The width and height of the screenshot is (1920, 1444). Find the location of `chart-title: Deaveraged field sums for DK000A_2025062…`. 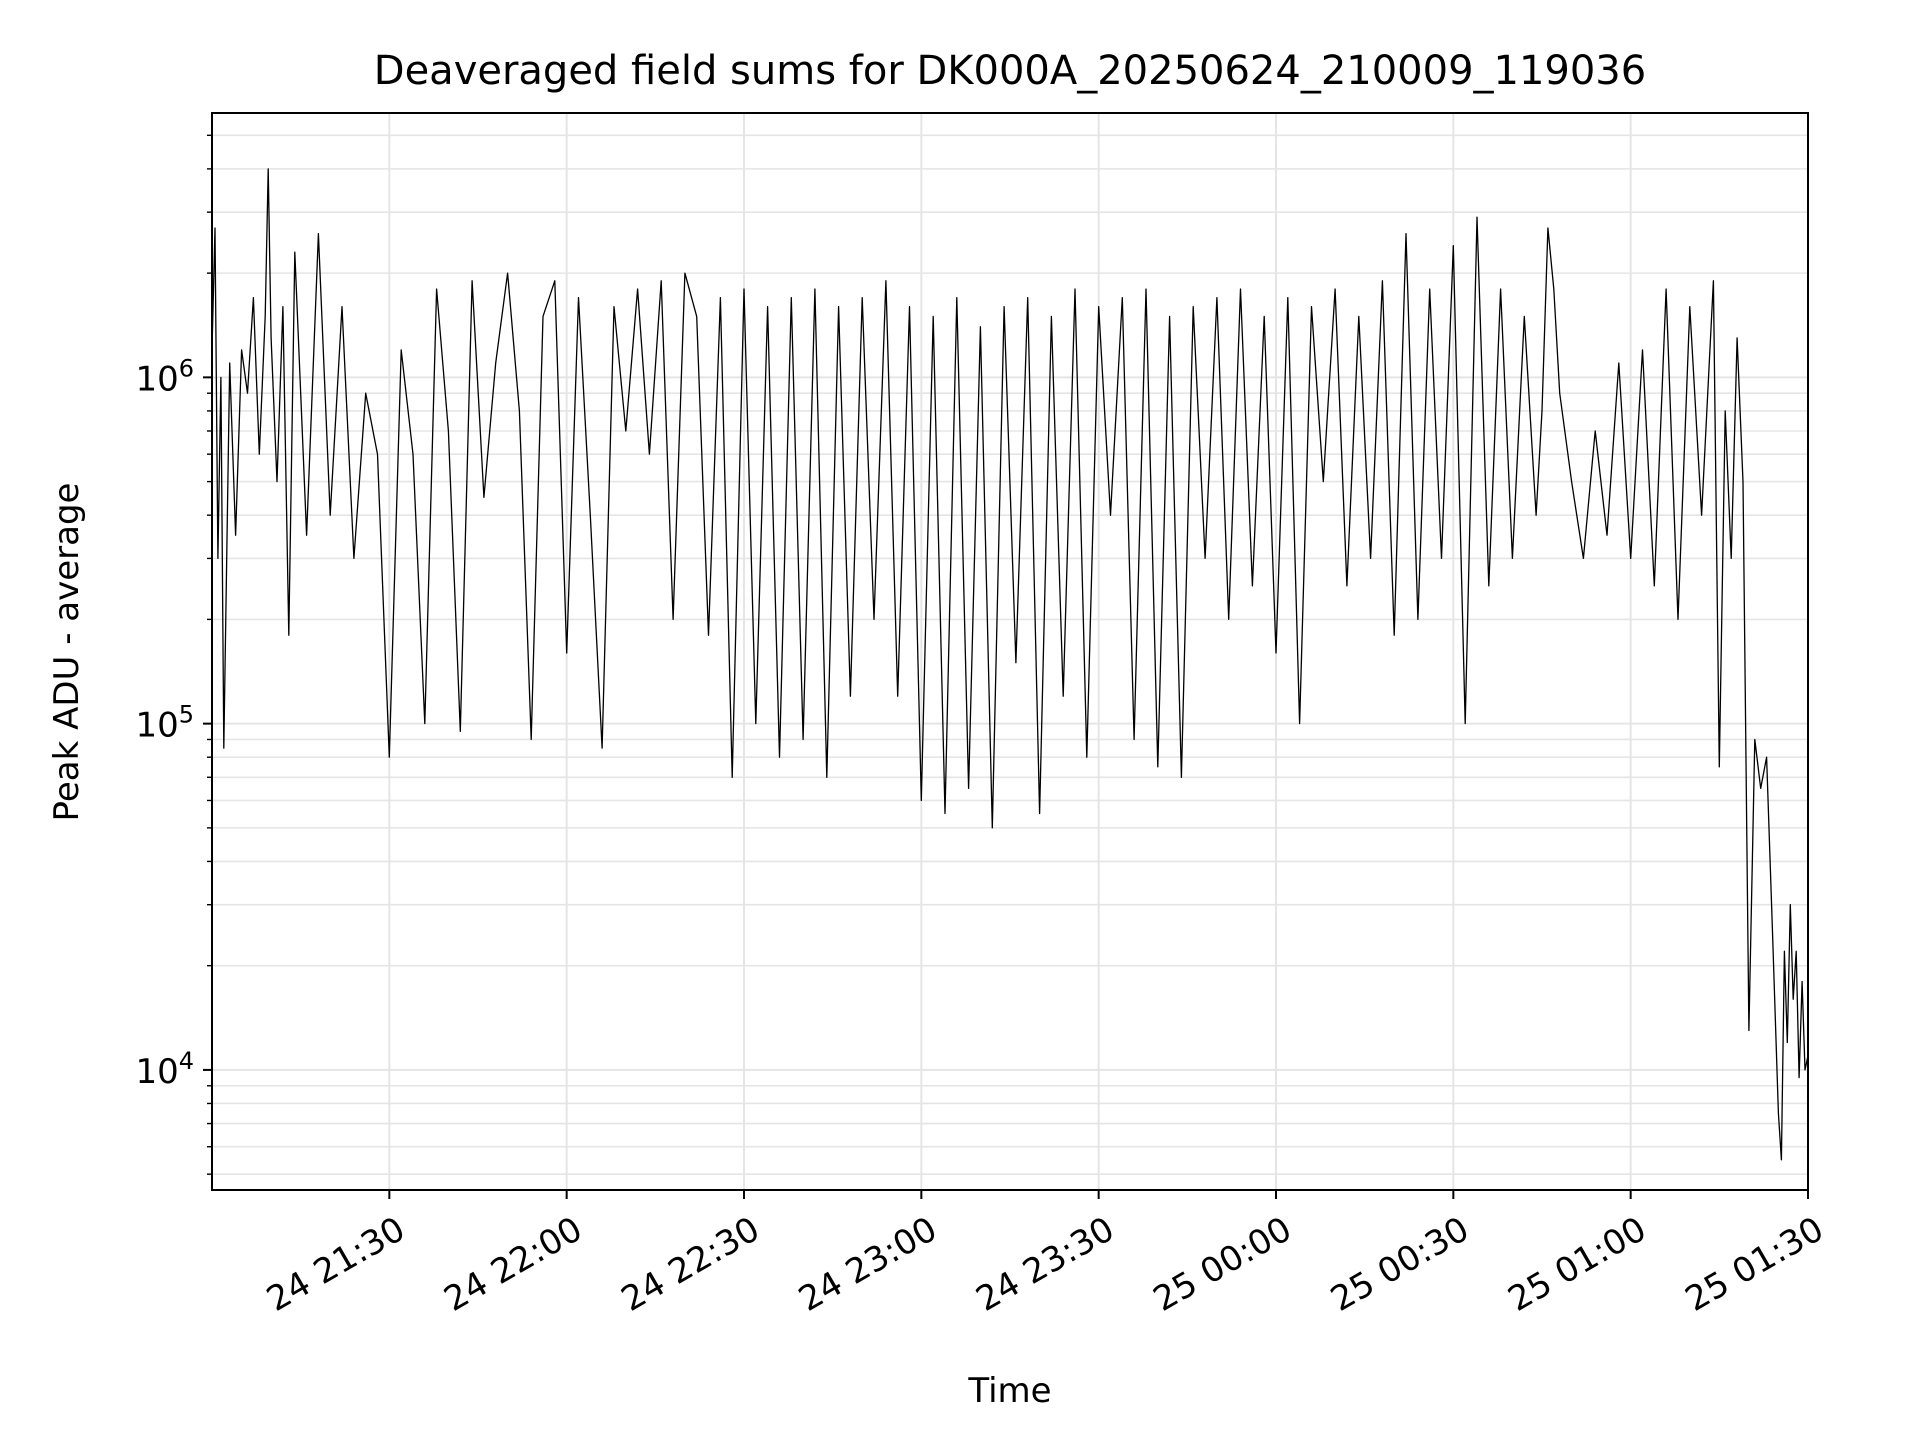

chart-title: Deaveraged field sums for DK000A_2025062… is located at coordinates (1010, 71).